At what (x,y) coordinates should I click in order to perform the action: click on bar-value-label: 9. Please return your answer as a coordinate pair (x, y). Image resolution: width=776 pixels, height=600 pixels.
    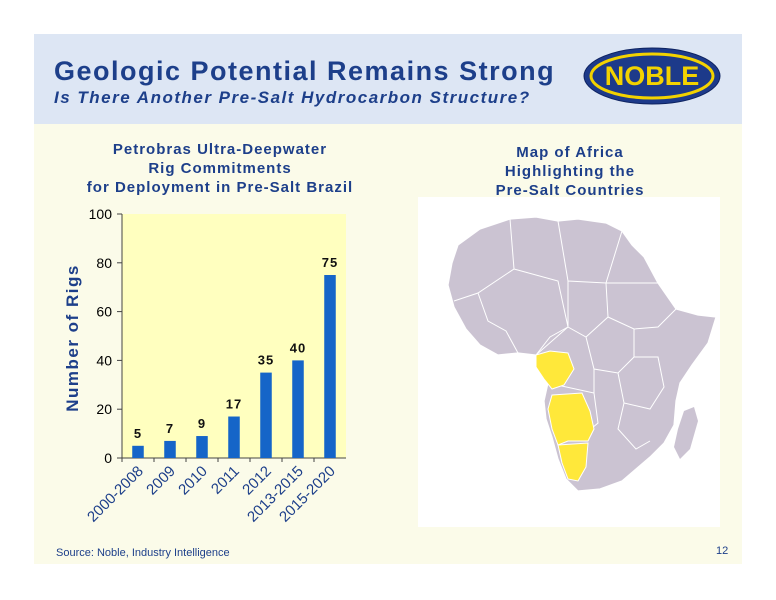
    Looking at the image, I should click on (202, 423).